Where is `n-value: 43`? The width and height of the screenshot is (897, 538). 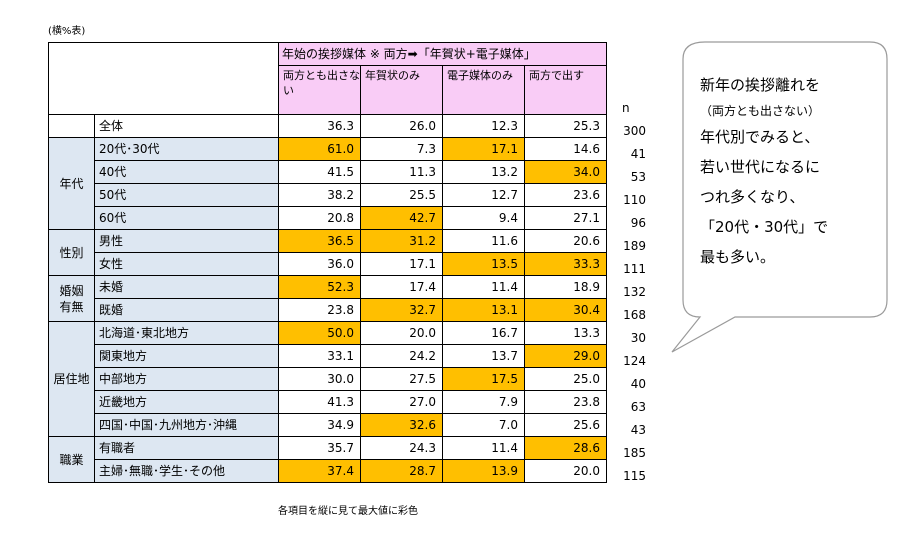 n-value: 43 is located at coordinates (638, 430).